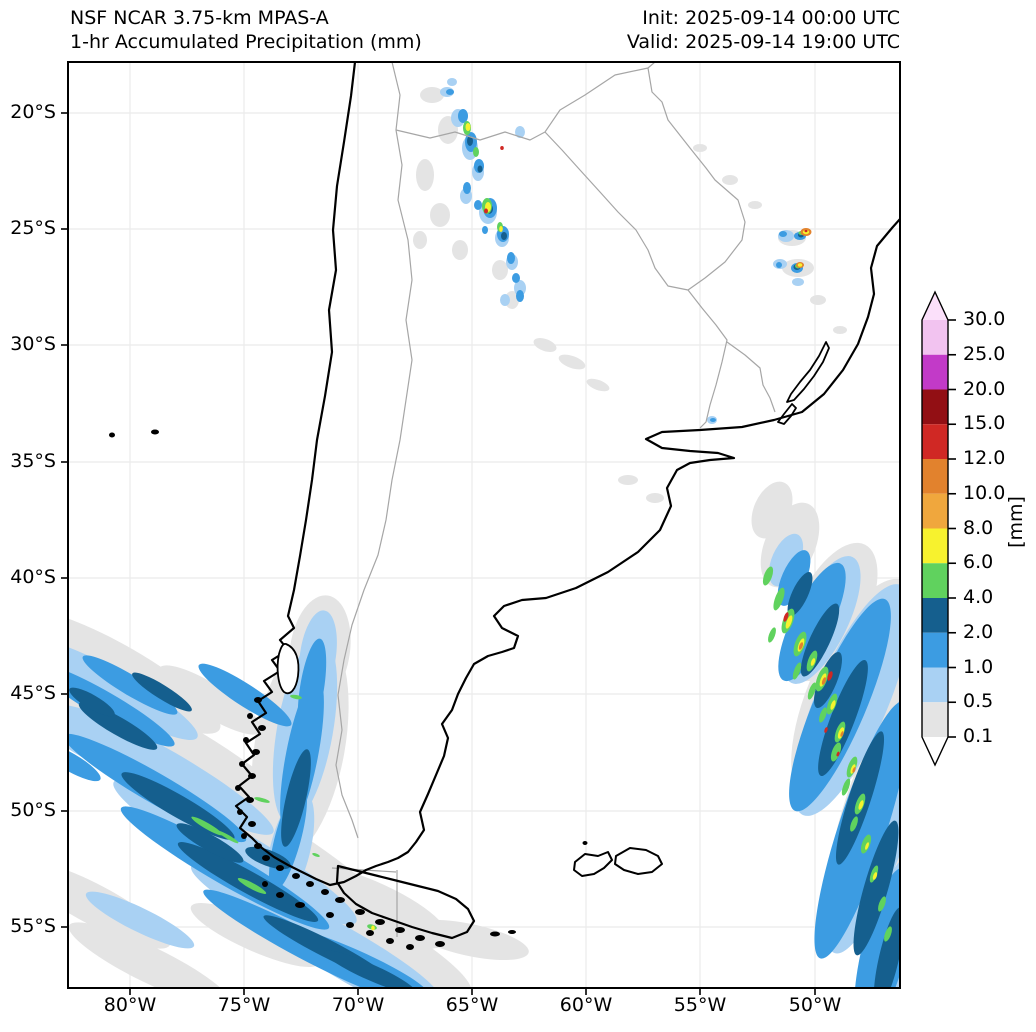  Describe the element at coordinates (358, 1005) in the screenshot. I see `x-tick-label: 70°W` at that location.